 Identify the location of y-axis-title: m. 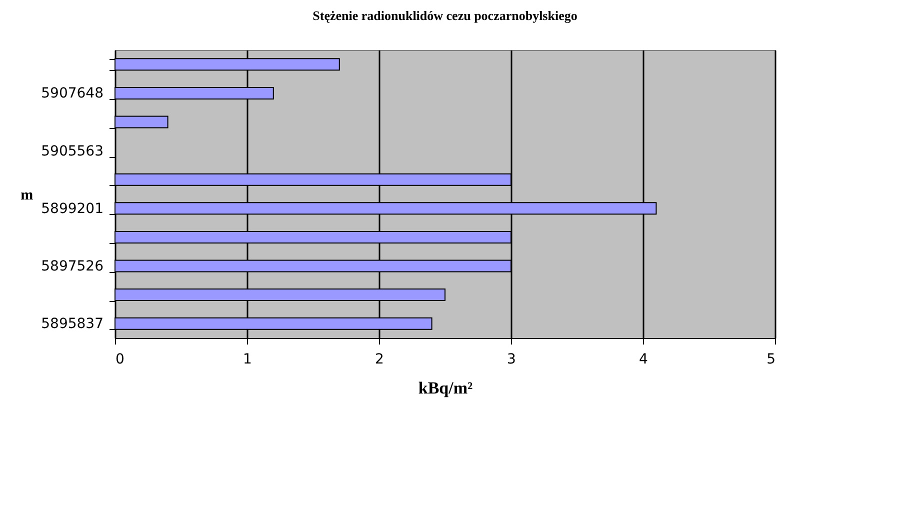
(27, 196).